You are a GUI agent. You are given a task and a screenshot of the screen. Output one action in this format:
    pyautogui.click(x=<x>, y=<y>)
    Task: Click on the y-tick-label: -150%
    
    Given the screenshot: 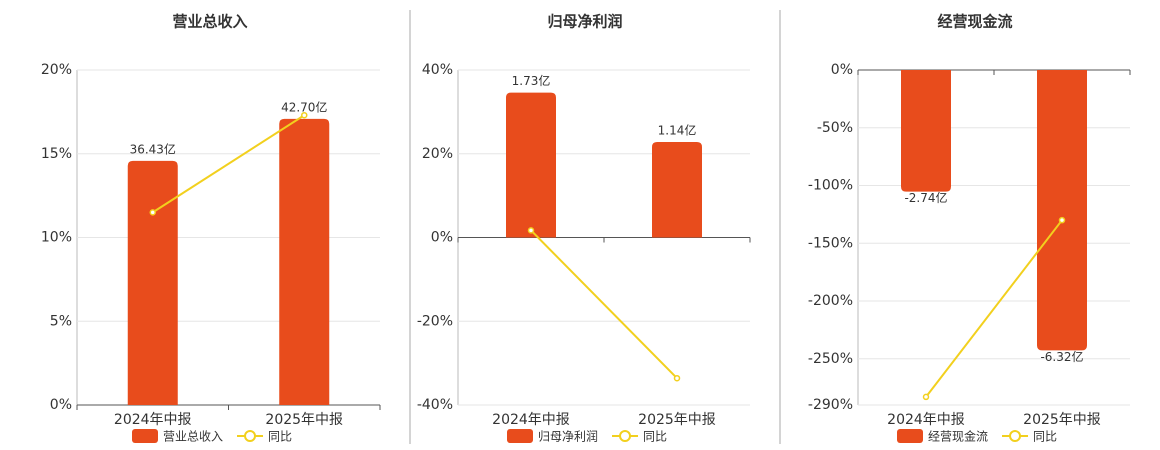 What is the action you would take?
    pyautogui.click(x=830, y=243)
    